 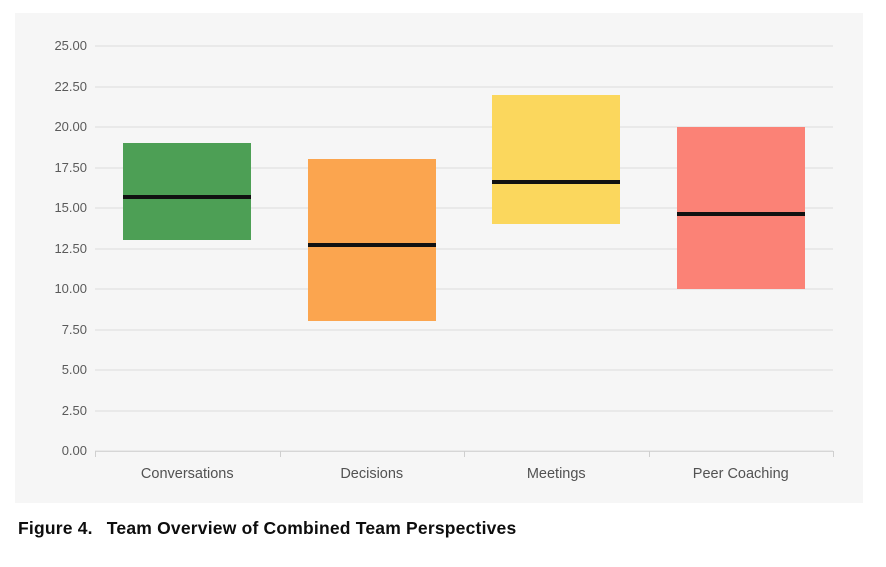 I want to click on x-category-label: Conversations, so click(x=187, y=474).